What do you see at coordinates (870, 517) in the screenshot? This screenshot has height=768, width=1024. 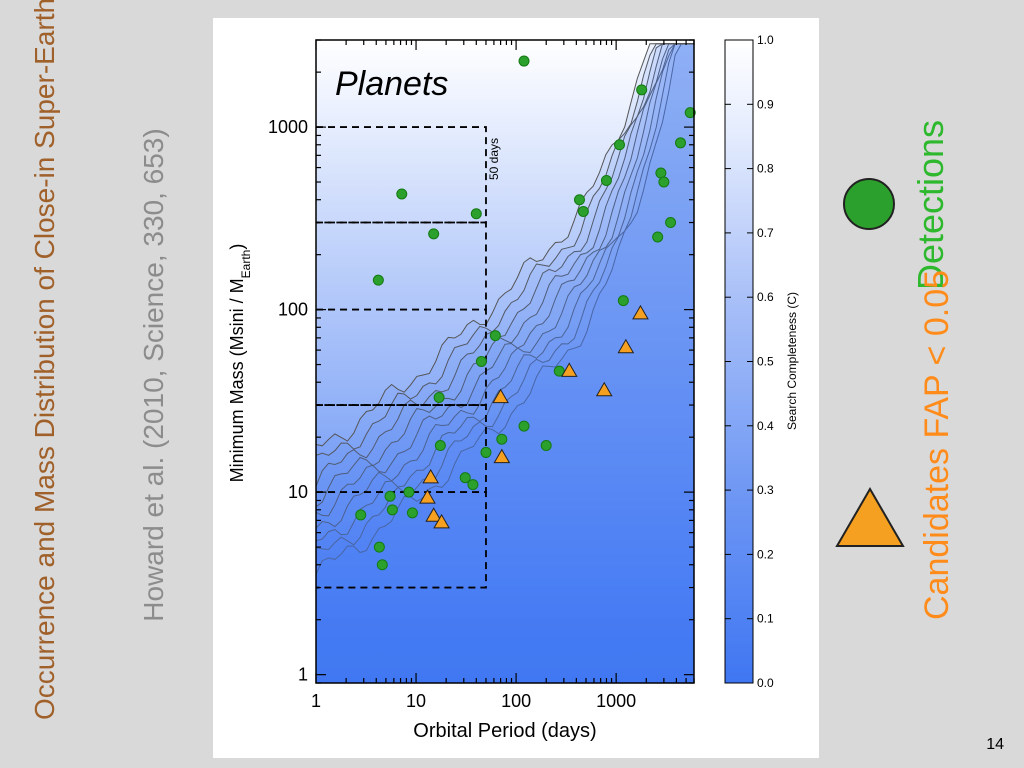 I see `candidates-legend-marker` at bounding box center [870, 517].